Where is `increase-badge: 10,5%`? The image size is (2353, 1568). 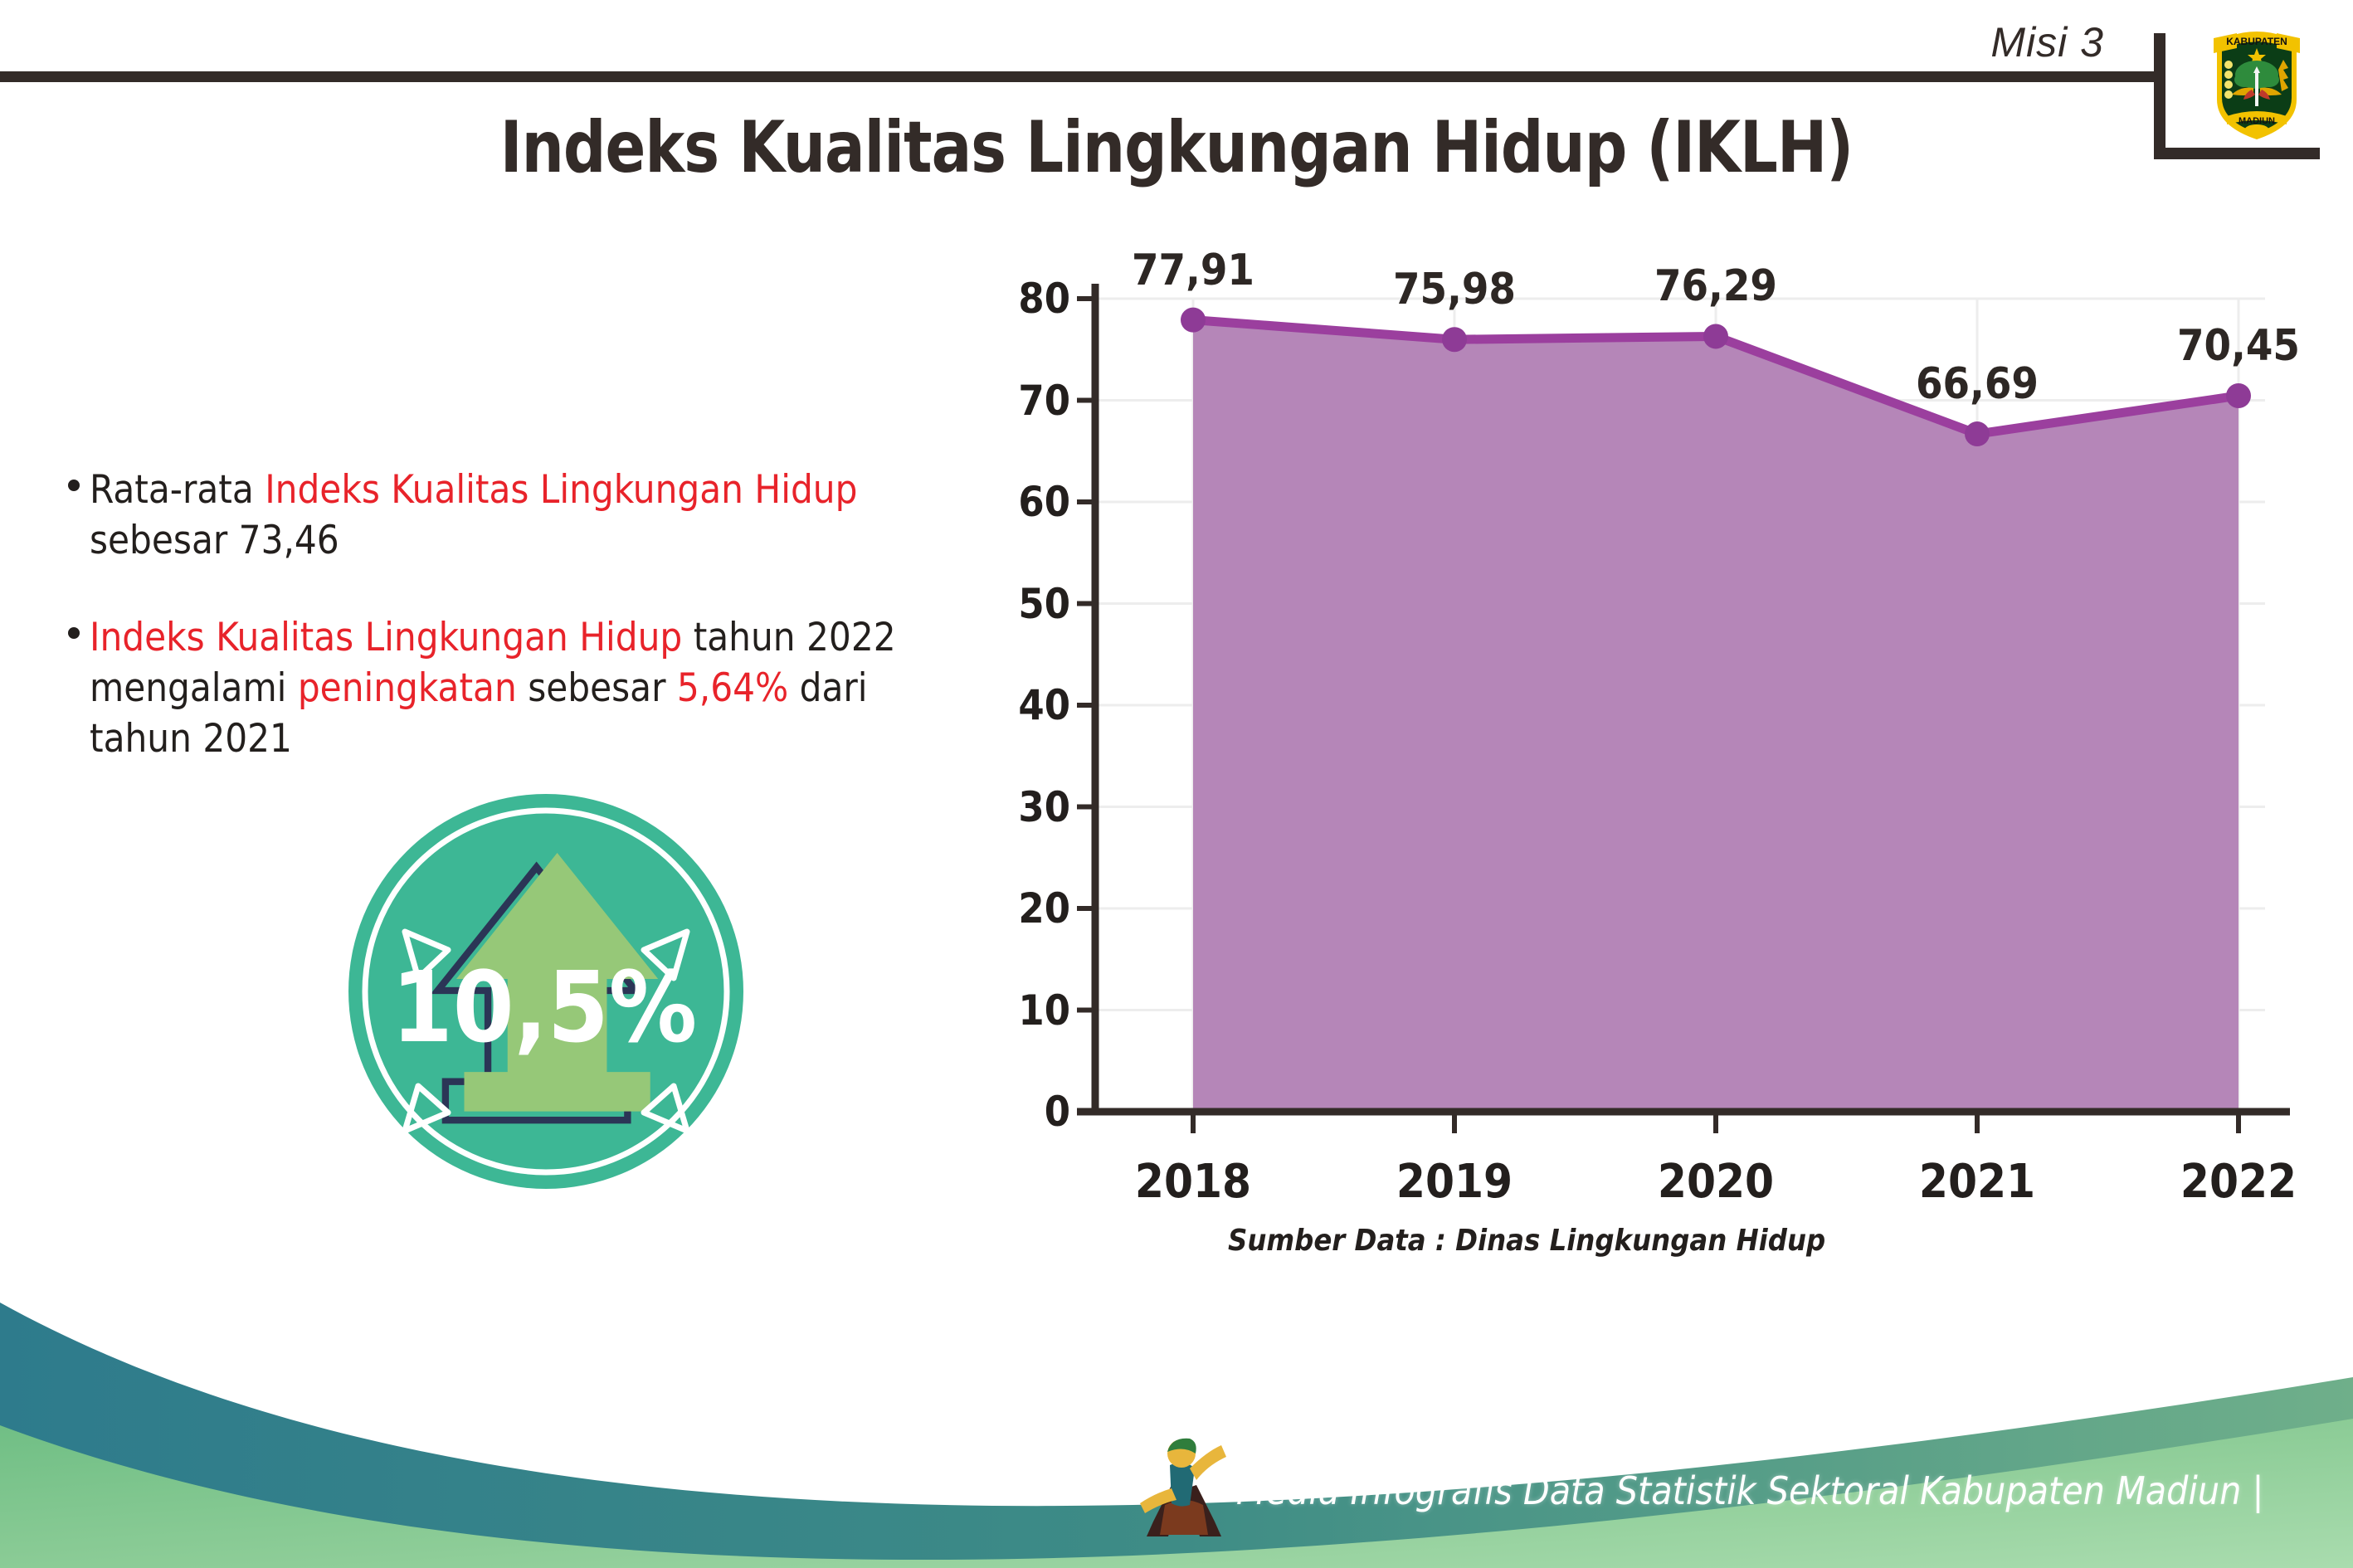 increase-badge: 10,5% is located at coordinates (546, 967).